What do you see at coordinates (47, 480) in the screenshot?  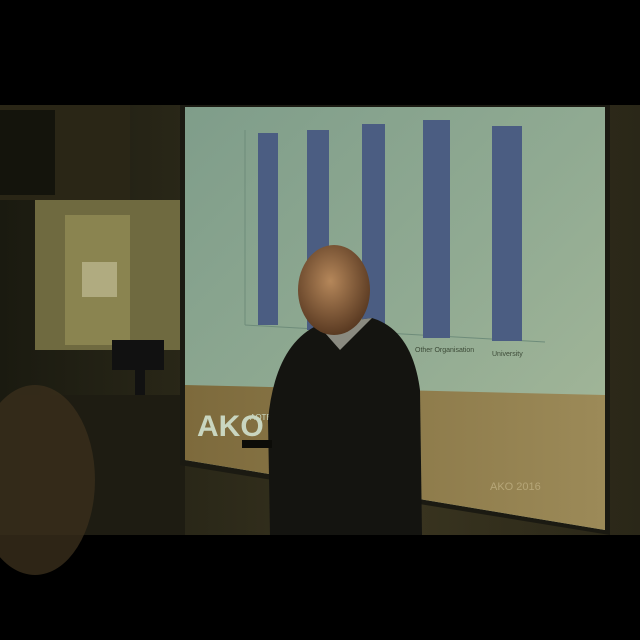 I see `foreground-blur` at bounding box center [47, 480].